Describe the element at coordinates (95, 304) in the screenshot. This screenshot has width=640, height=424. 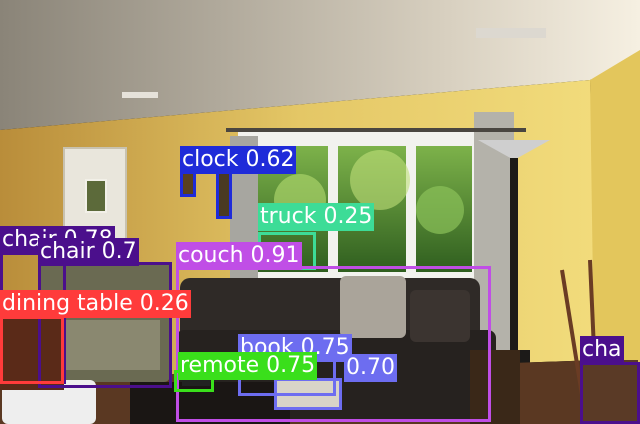
I see `dining-table-detection-label: dining table 0.26` at that location.